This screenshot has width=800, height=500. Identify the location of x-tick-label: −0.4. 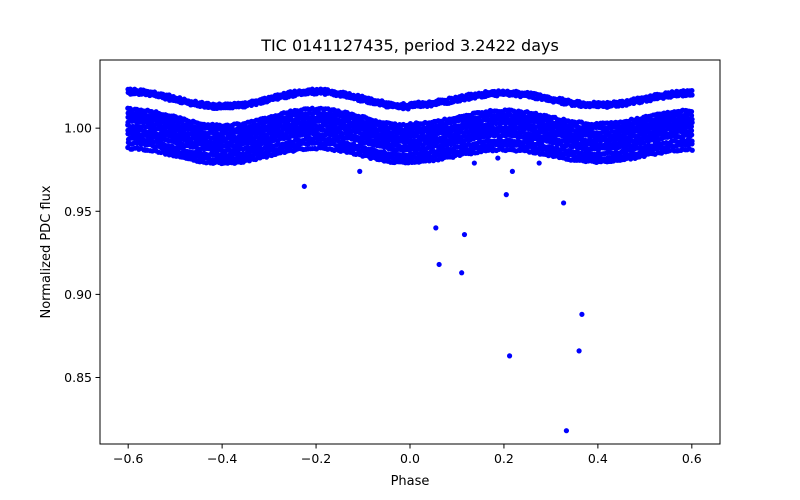
(222, 458).